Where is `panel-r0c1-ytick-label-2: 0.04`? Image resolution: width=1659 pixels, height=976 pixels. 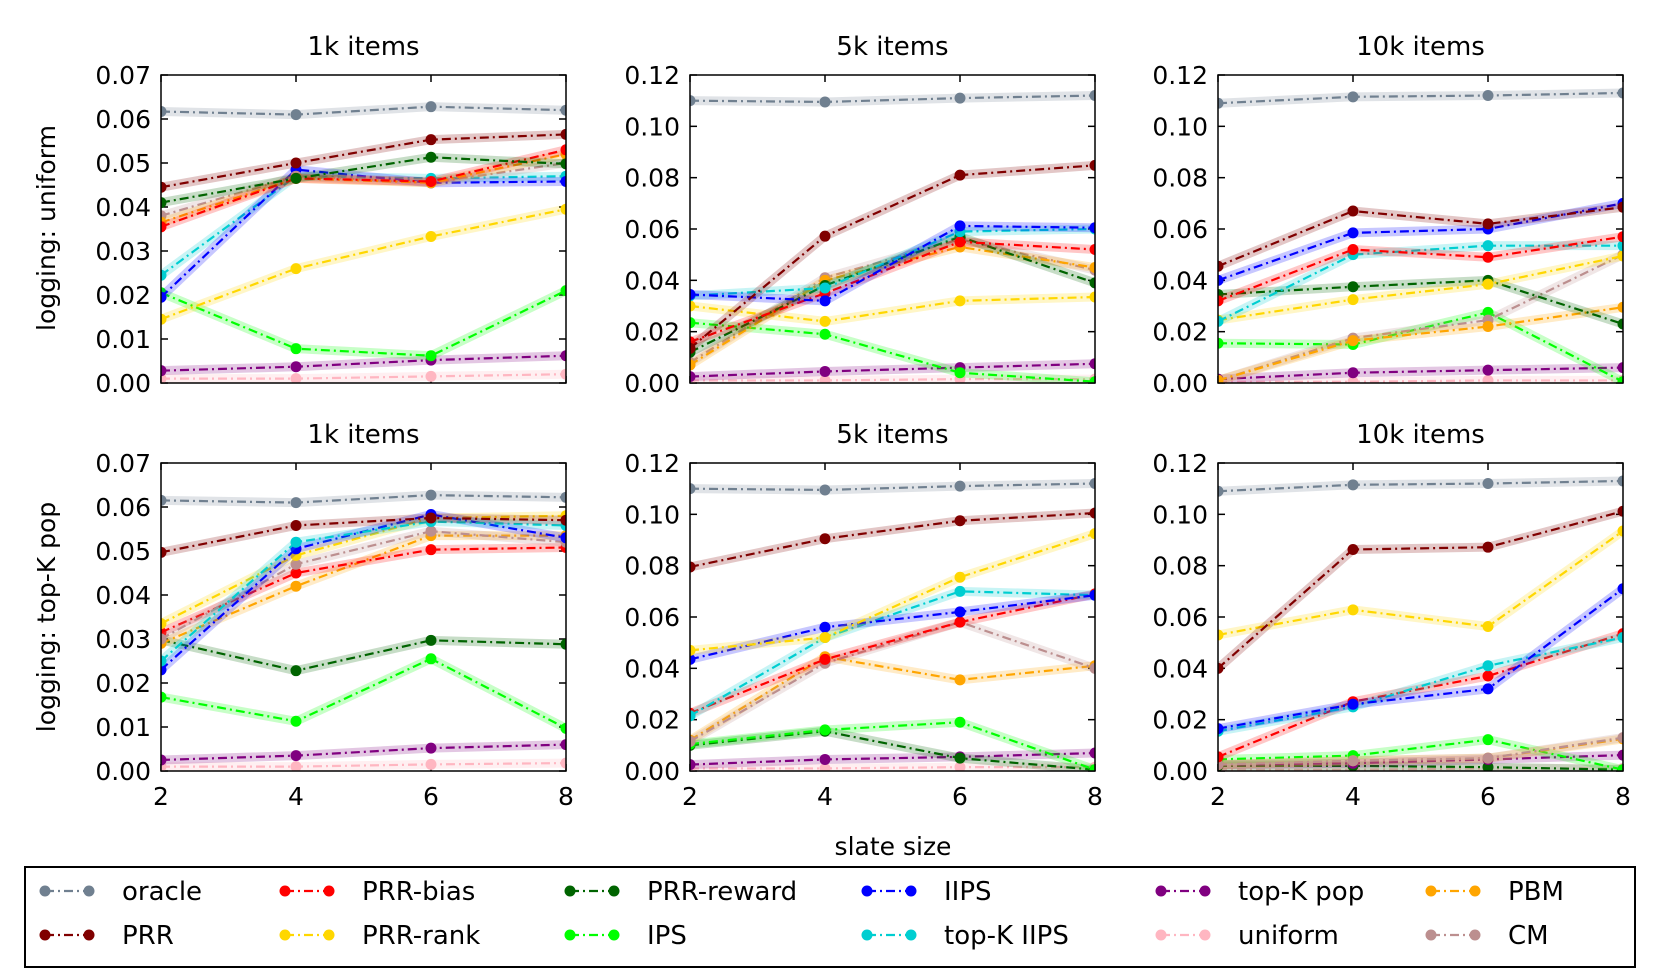 panel-r0c1-ytick-label-2: 0.04 is located at coordinates (652, 280).